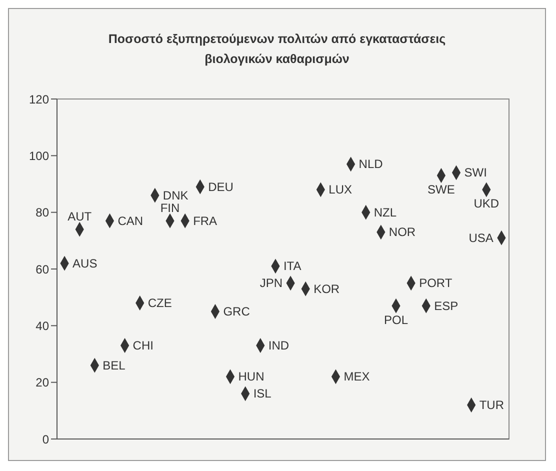 This screenshot has width=556, height=471. What do you see at coordinates (279, 345) in the screenshot?
I see `series-label: IND` at bounding box center [279, 345].